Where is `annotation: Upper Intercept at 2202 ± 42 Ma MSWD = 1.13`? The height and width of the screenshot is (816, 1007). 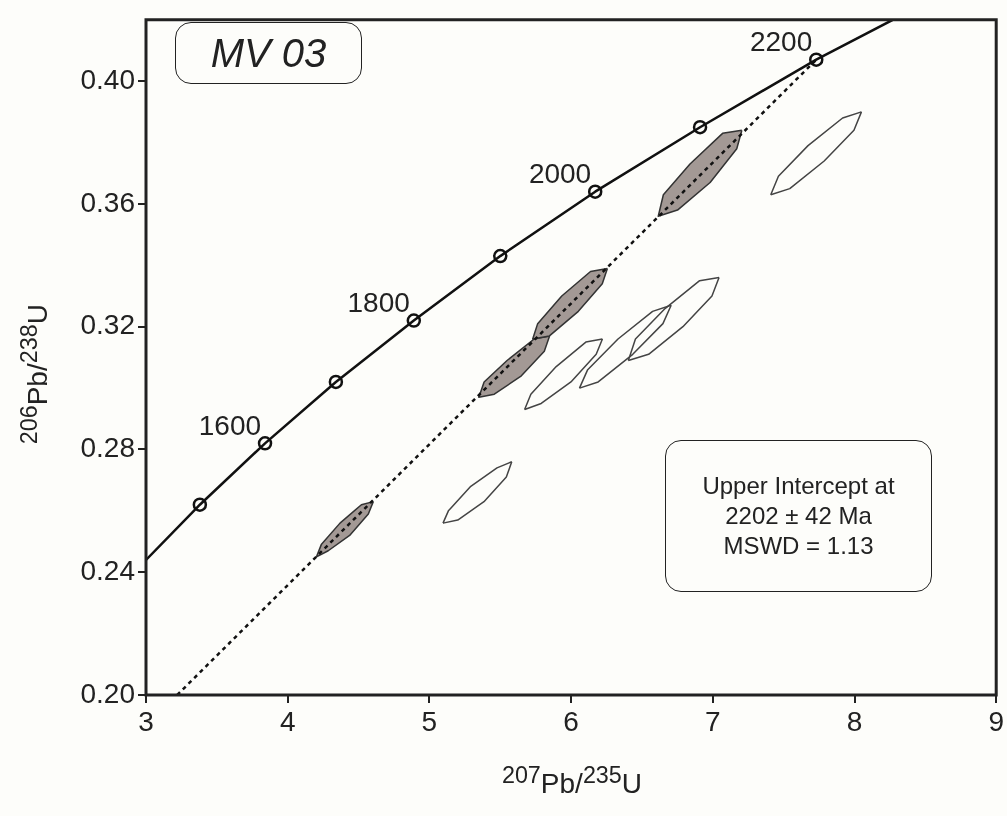
annotation: Upper Intercept at 2202 ± 42 Ma MSWD = 1.13 is located at coordinates (798, 516).